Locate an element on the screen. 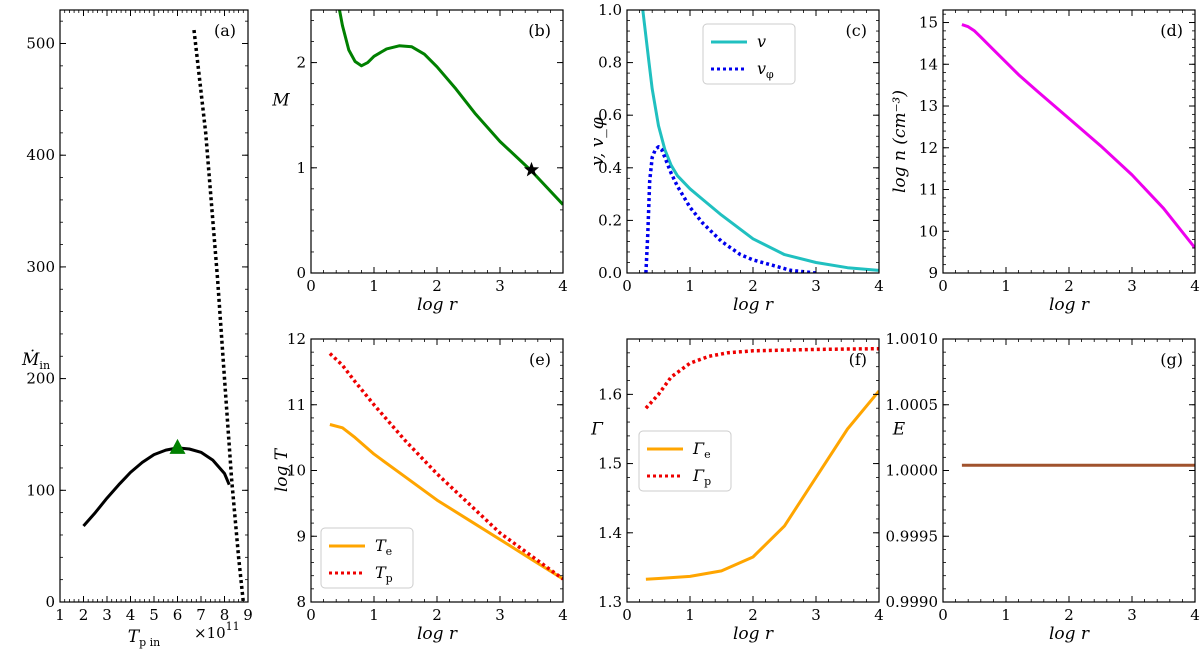  y-tick-label: 1.0 is located at coordinates (610, 10).